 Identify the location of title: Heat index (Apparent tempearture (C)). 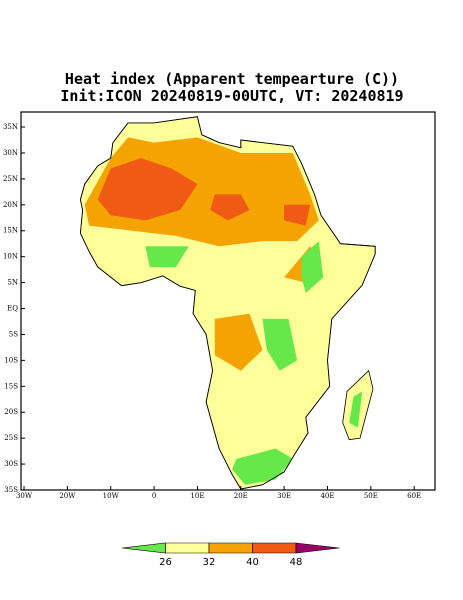
(232, 79).